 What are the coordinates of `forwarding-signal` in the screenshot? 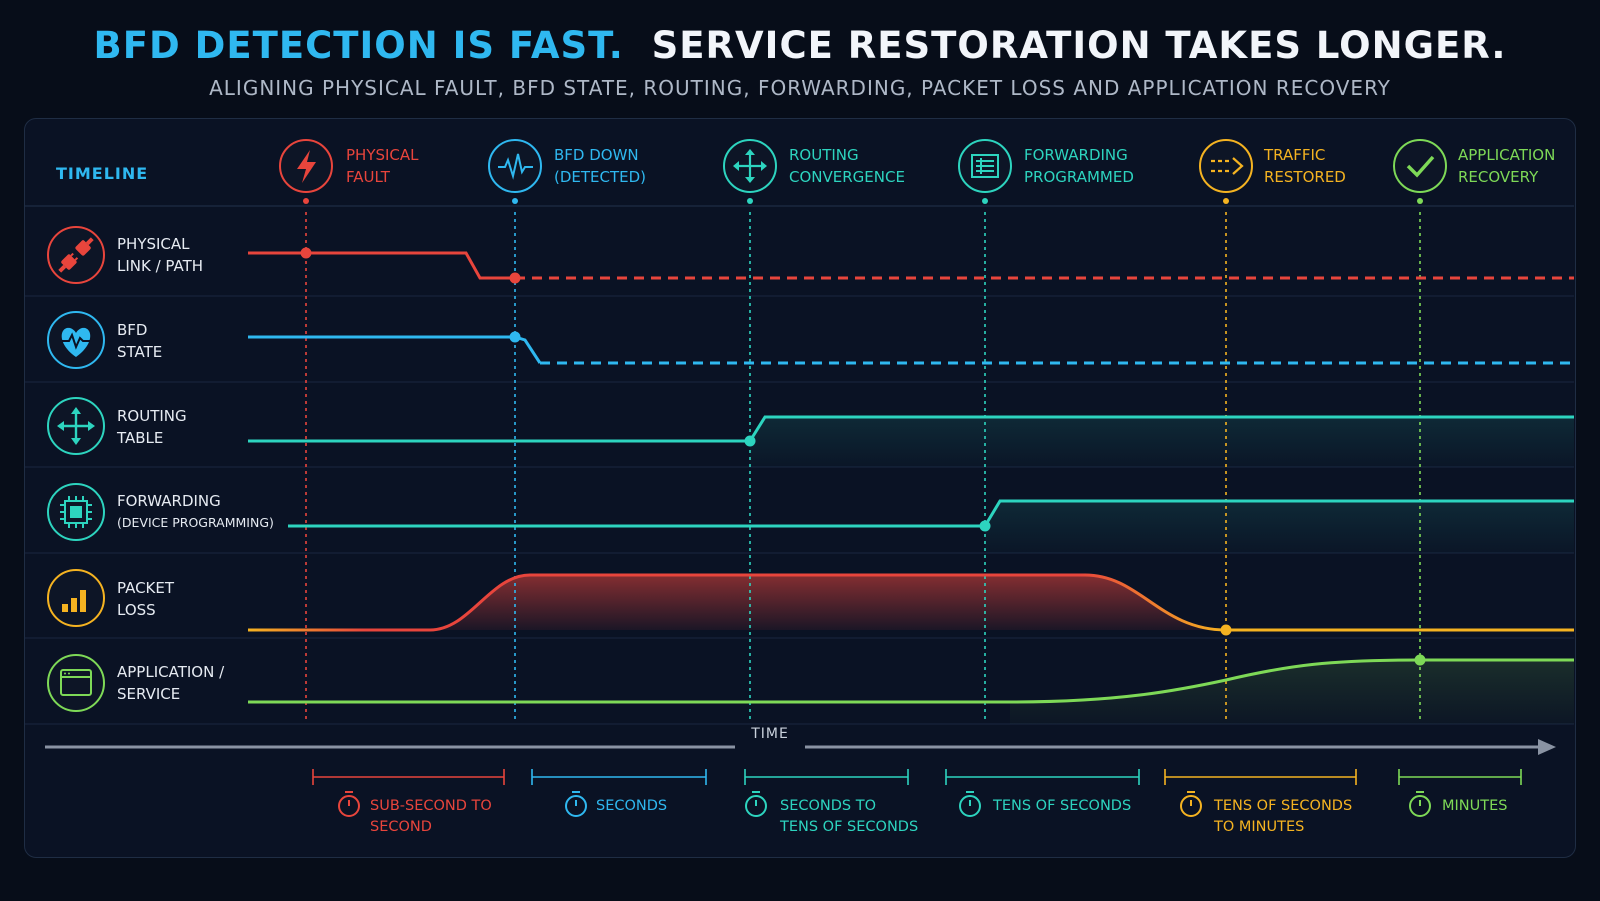 It's located at (931, 515).